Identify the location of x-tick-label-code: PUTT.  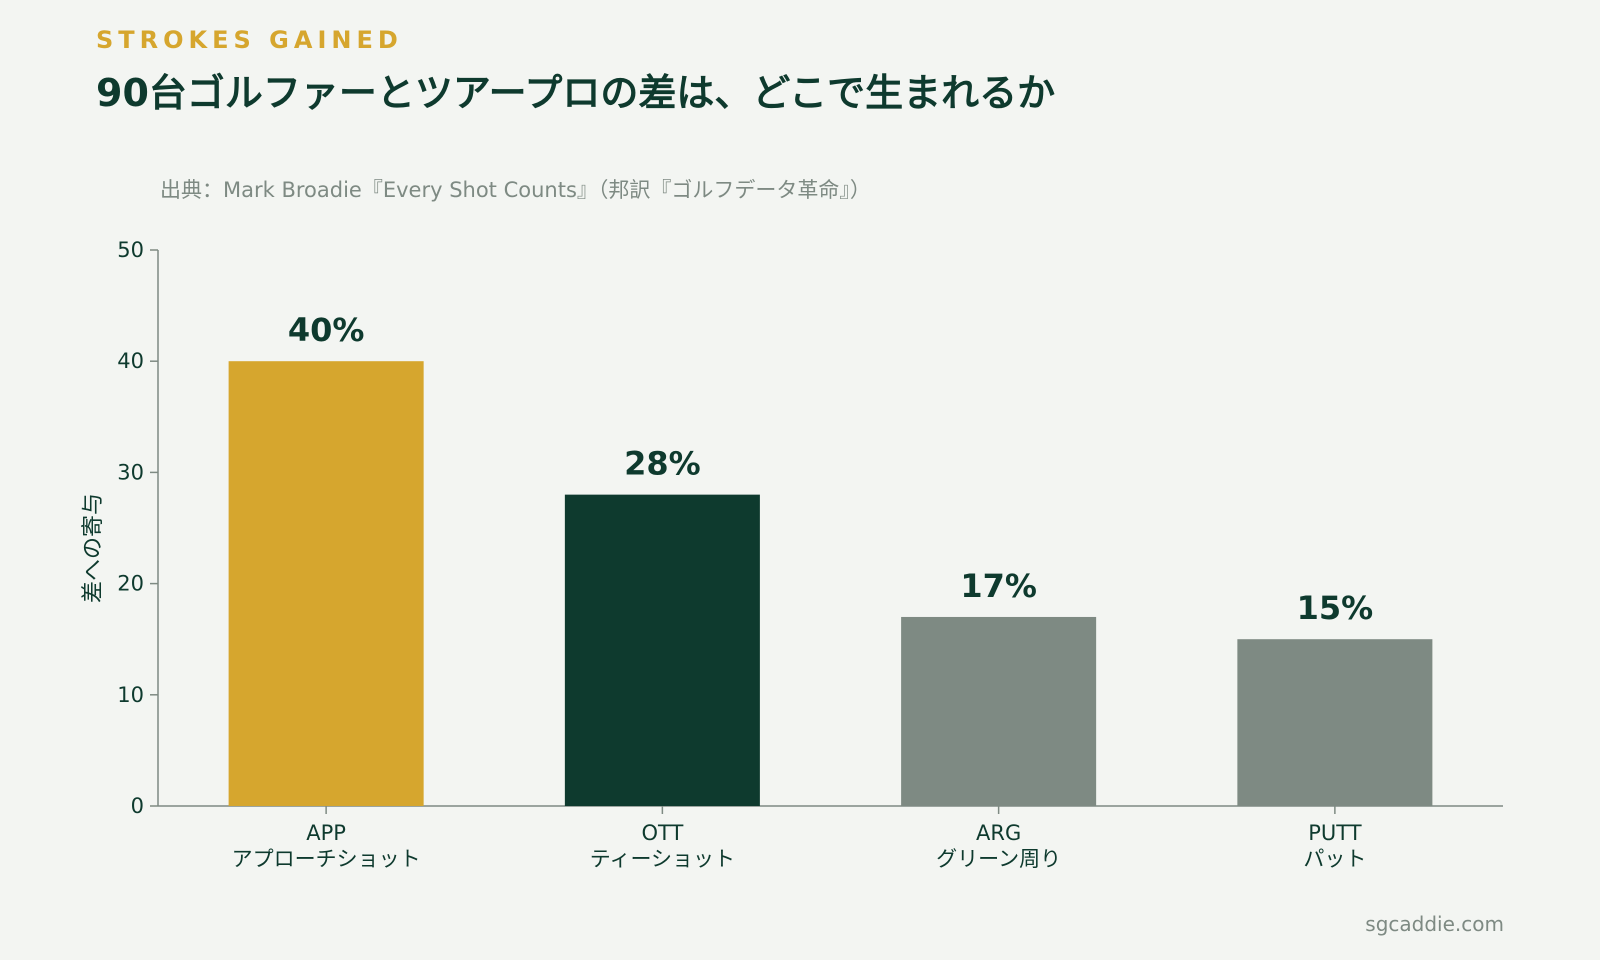
(1334, 833).